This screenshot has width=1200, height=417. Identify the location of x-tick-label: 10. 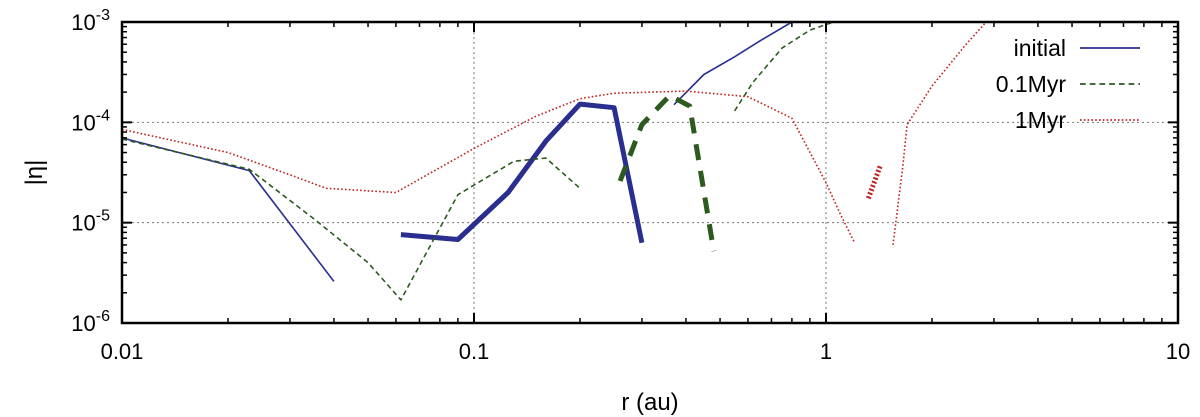
(1178, 351).